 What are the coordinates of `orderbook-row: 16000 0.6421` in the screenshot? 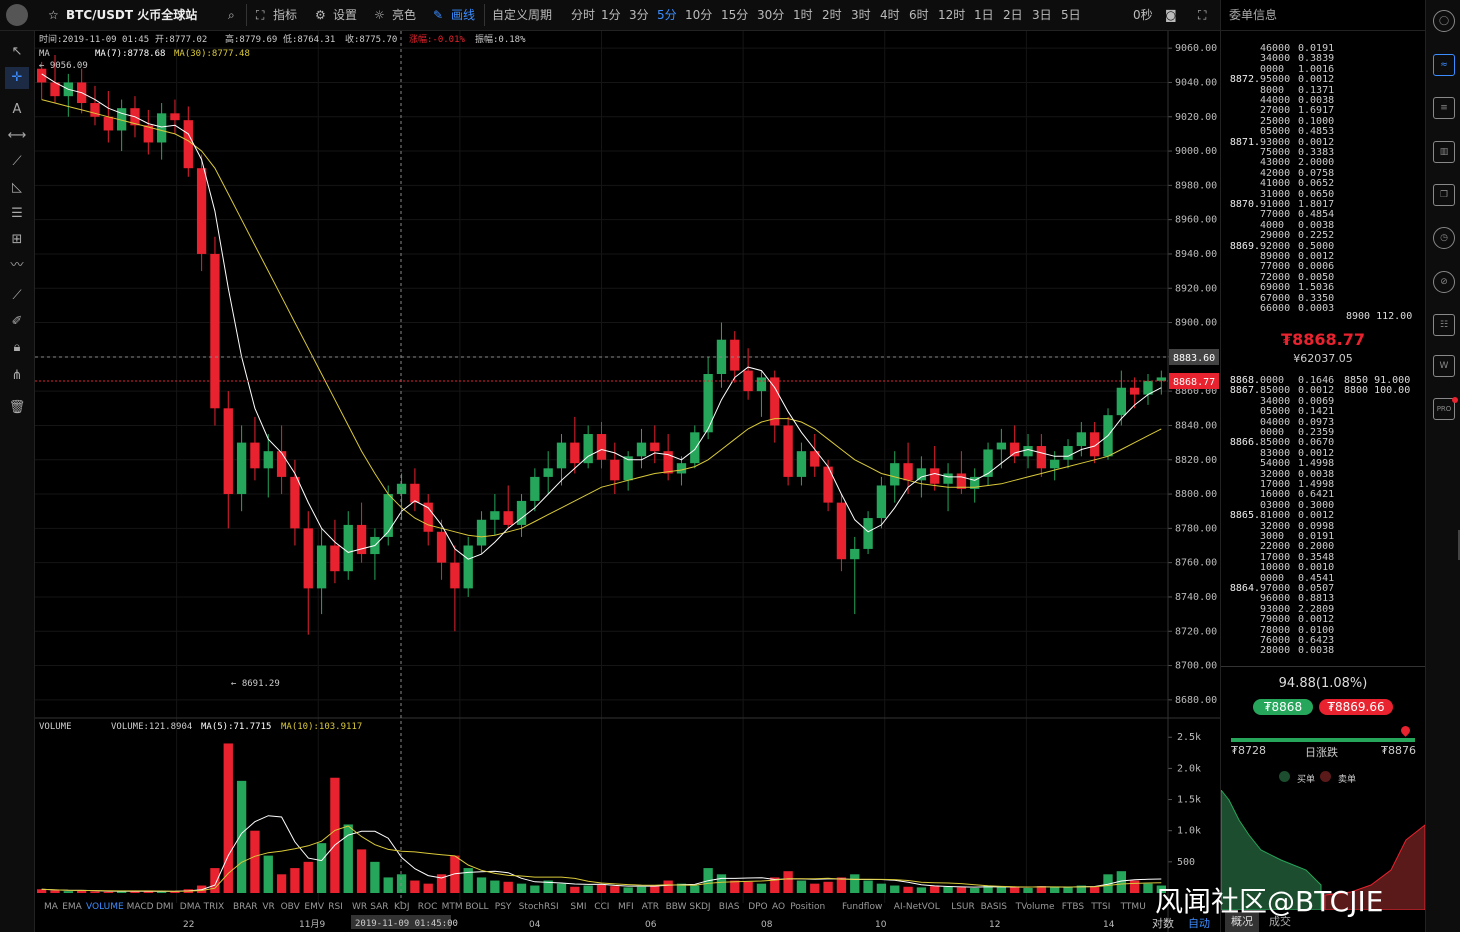 It's located at (1297, 495).